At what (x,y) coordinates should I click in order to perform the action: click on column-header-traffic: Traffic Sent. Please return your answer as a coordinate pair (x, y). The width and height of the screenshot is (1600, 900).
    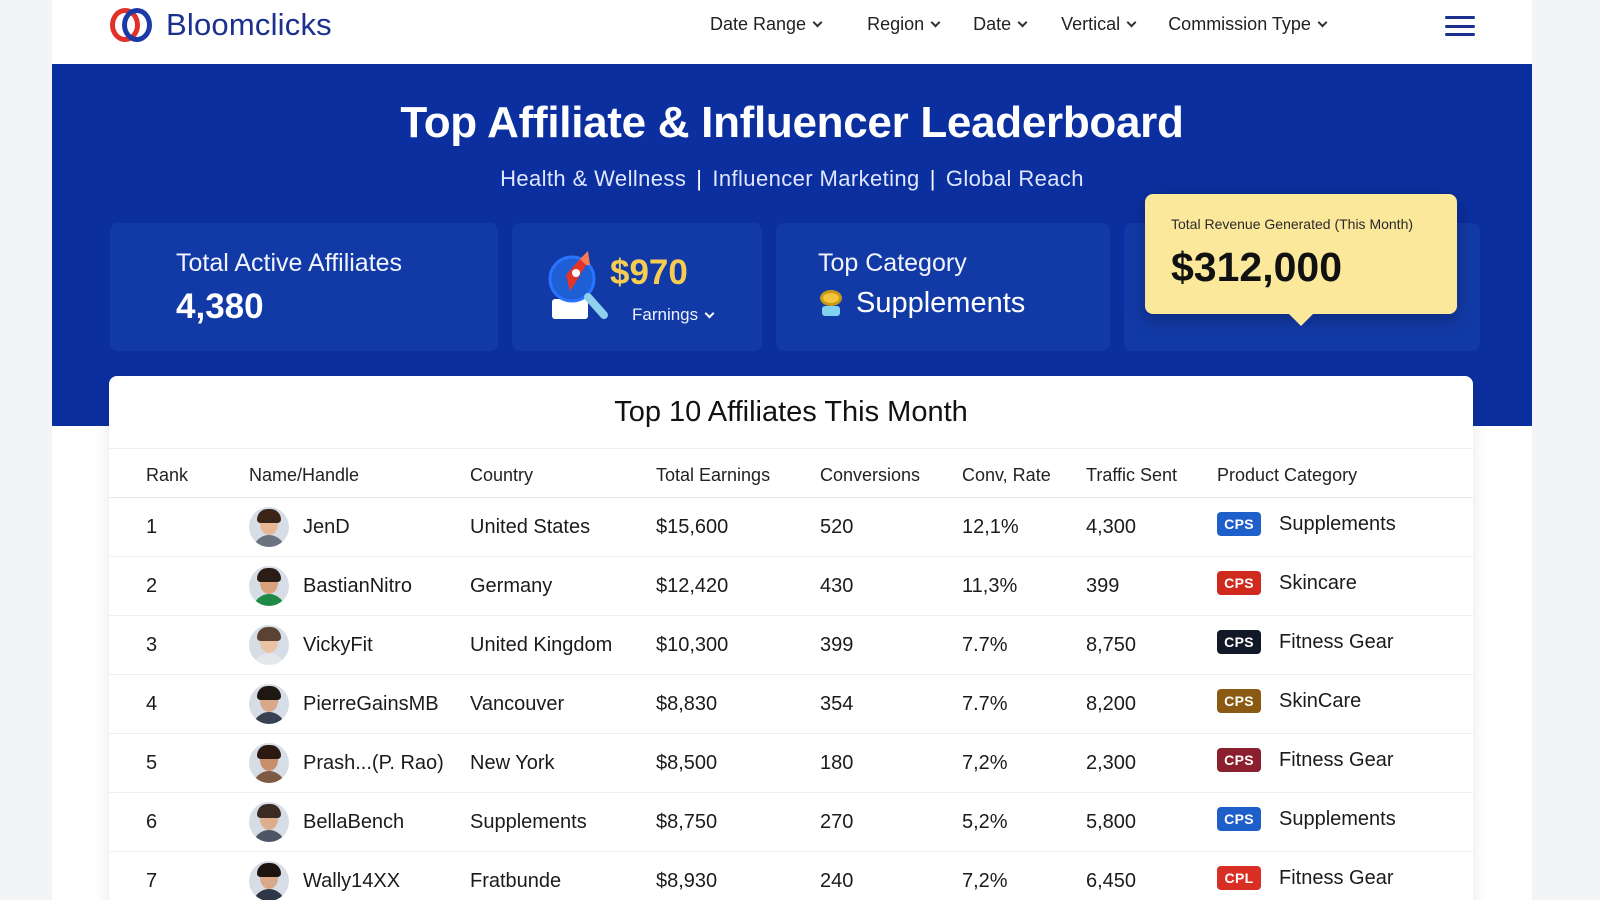
    Looking at the image, I should click on (1132, 475).